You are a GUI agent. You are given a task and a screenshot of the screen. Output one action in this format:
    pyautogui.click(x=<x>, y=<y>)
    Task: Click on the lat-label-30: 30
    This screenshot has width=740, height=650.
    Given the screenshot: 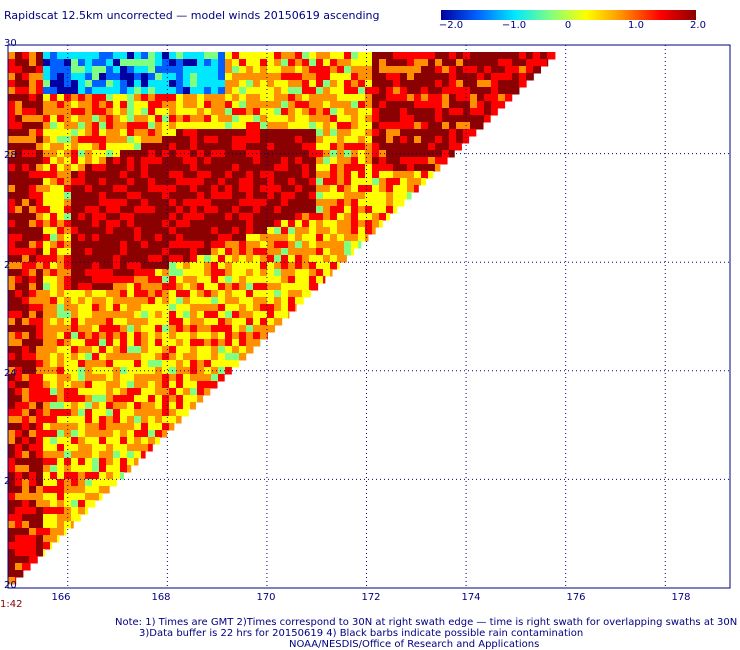 What is the action you would take?
    pyautogui.click(x=10, y=43)
    